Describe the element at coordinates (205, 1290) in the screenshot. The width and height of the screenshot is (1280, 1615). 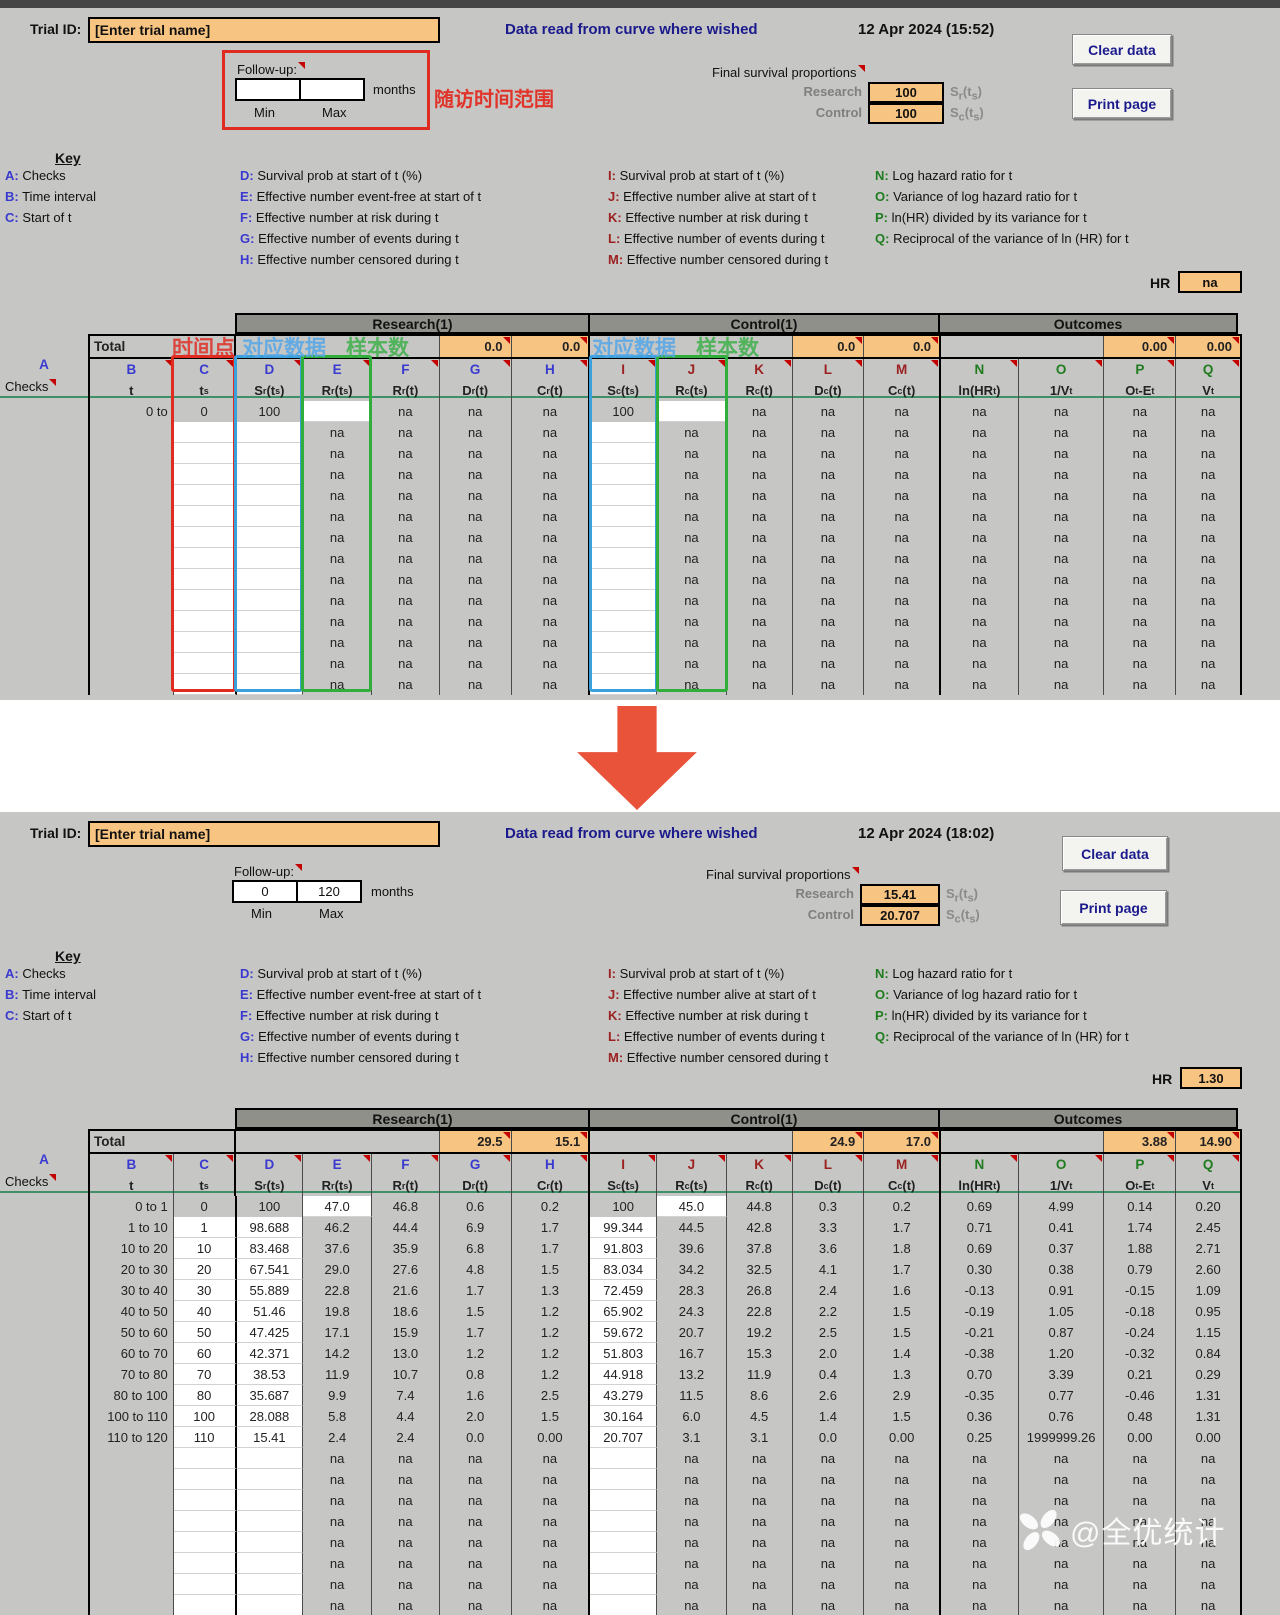
I see `cell-C: 30` at that location.